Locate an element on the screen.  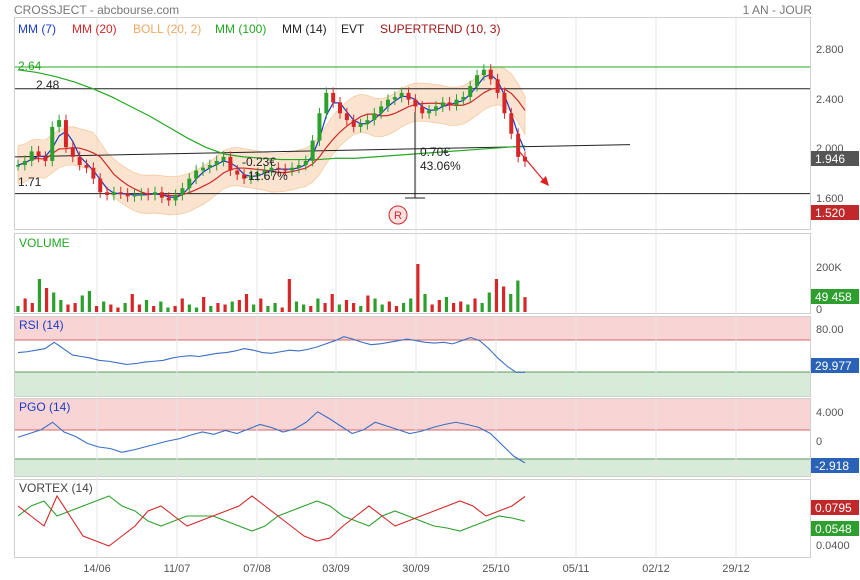
x-tick-label: 25/10 is located at coordinates (496, 569).